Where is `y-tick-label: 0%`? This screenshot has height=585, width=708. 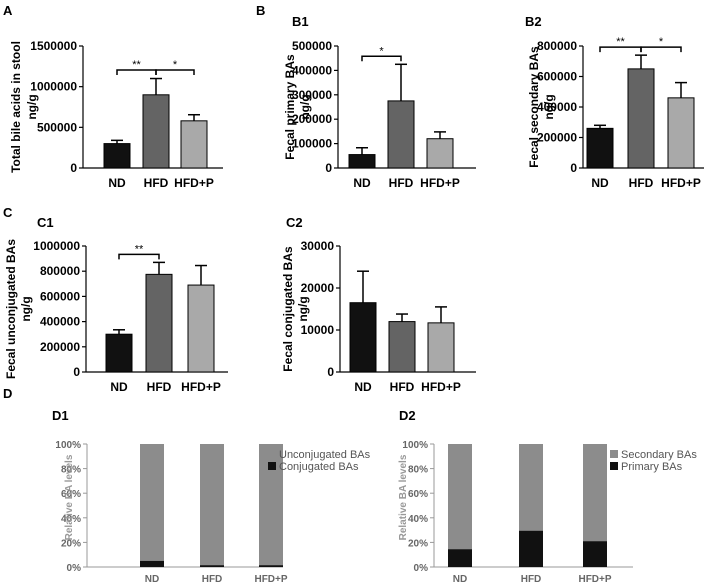 y-tick-label: 0% is located at coordinates (74, 568).